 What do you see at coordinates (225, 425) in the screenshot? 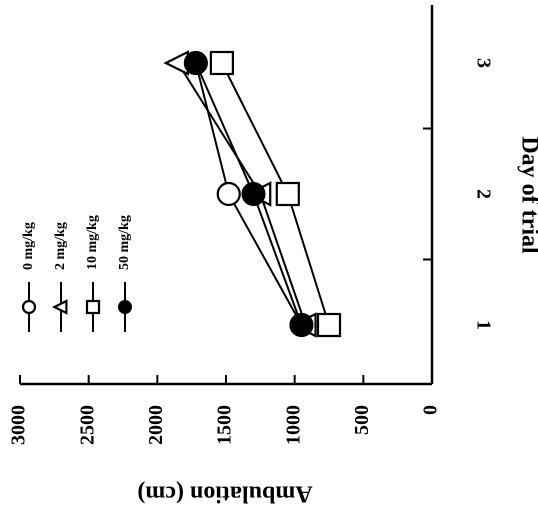
I see `value-tick-label: 1500` at bounding box center [225, 425].